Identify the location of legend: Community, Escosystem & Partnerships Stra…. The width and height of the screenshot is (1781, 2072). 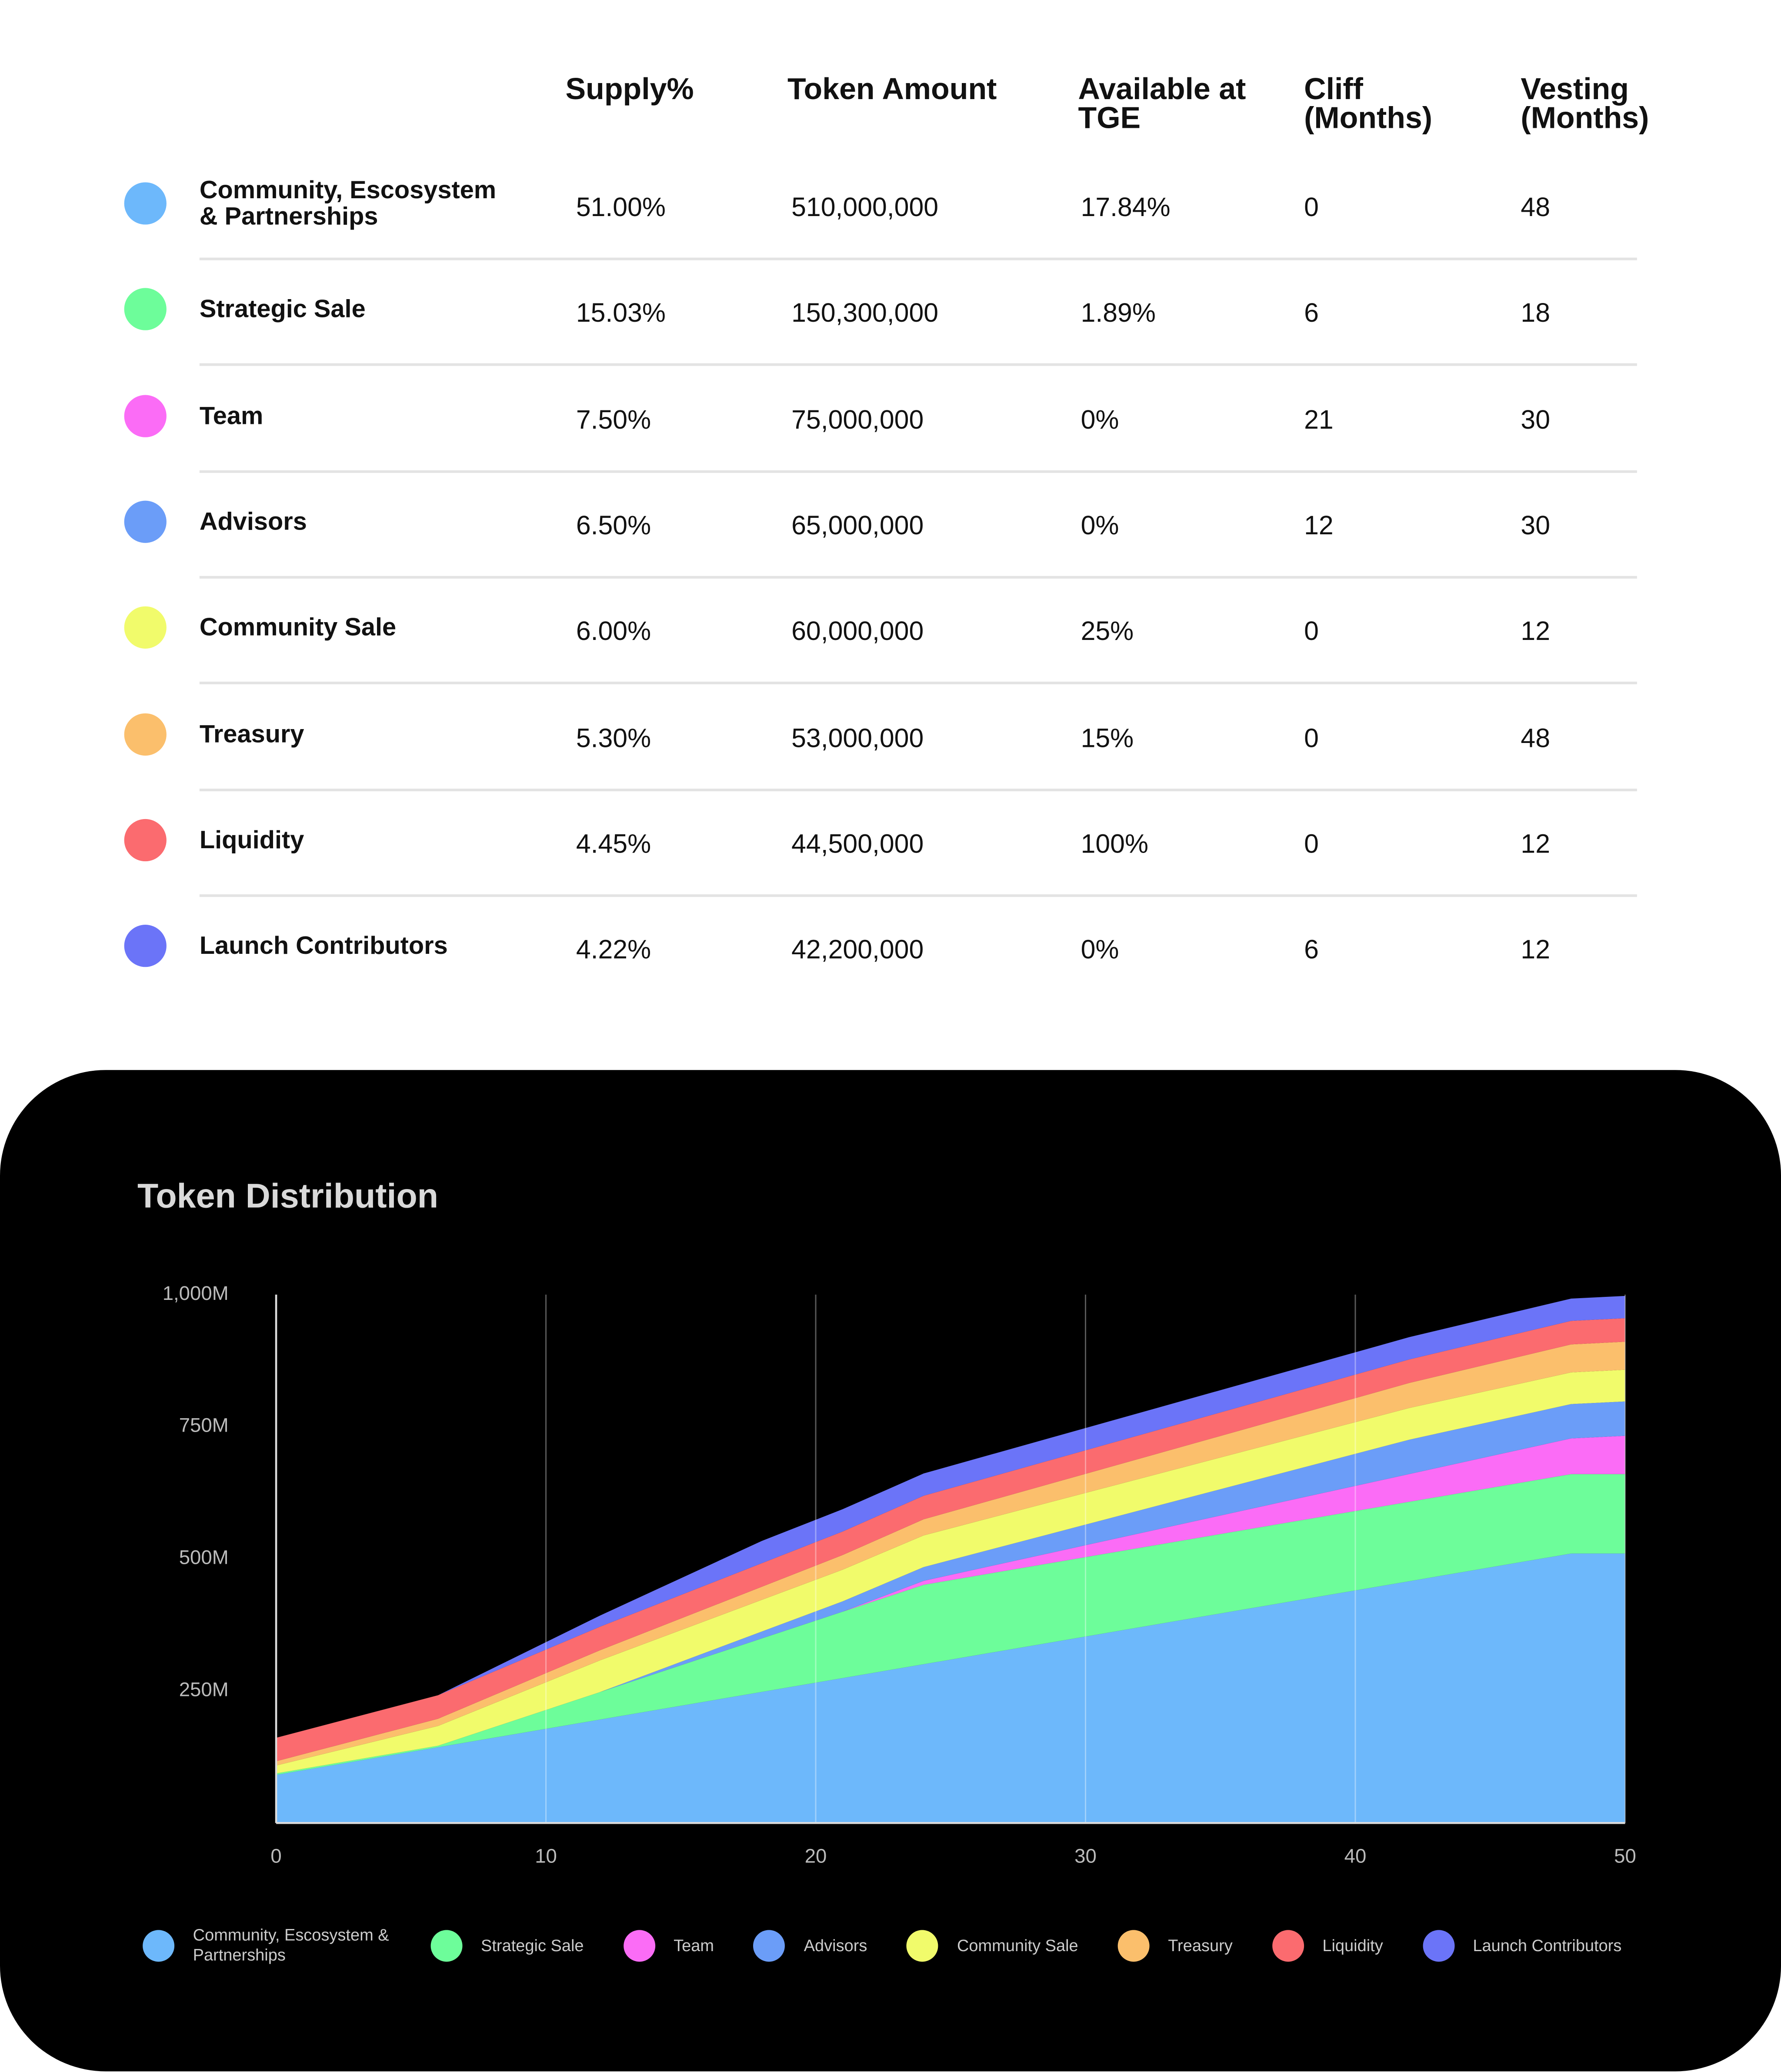
(902, 1946).